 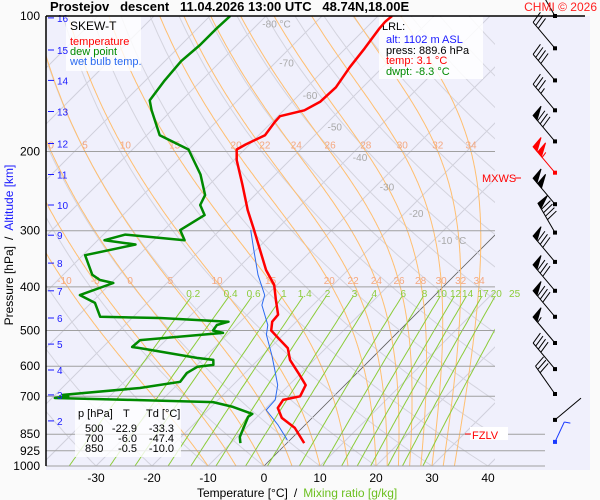 I want to click on lrl-dwpt: dwpt: -8.3 °C, so click(x=418, y=72).